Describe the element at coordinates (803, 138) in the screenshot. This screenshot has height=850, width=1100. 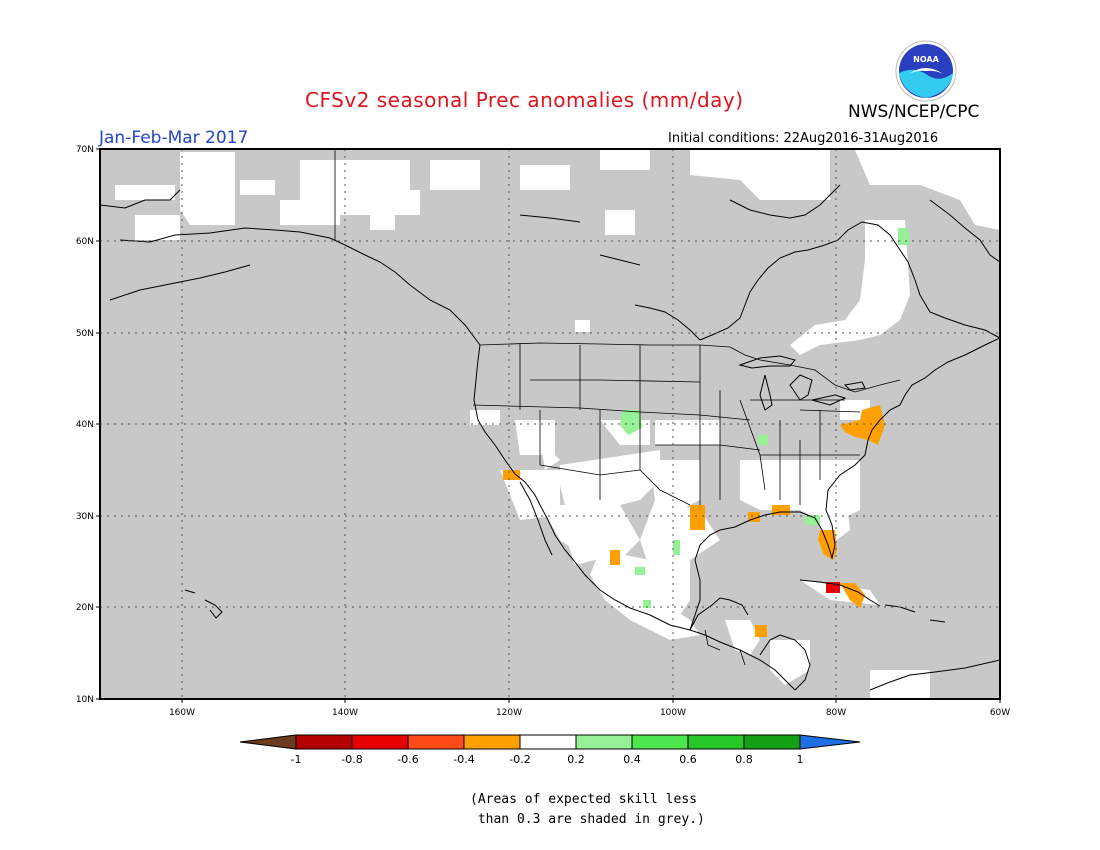
I see `initial-conditions: Initial conditions: 22Aug2016-31Aug2016` at that location.